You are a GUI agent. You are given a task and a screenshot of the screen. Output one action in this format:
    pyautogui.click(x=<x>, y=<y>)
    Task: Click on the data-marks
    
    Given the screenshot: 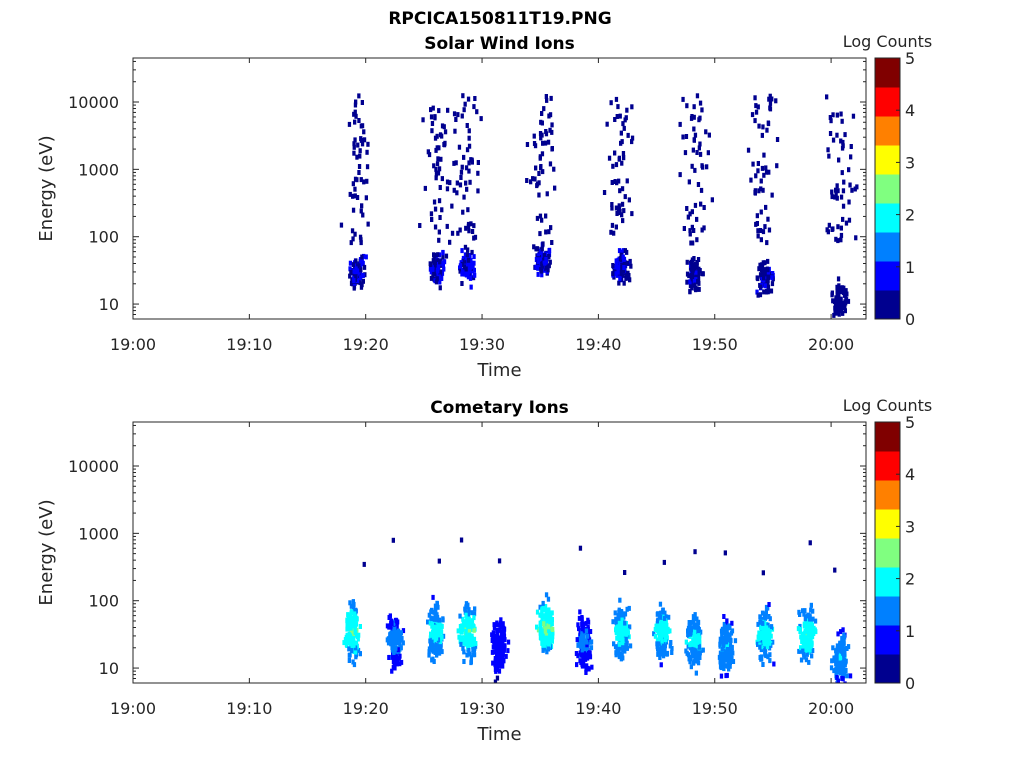 What is the action you would take?
    pyautogui.click(x=599, y=205)
    